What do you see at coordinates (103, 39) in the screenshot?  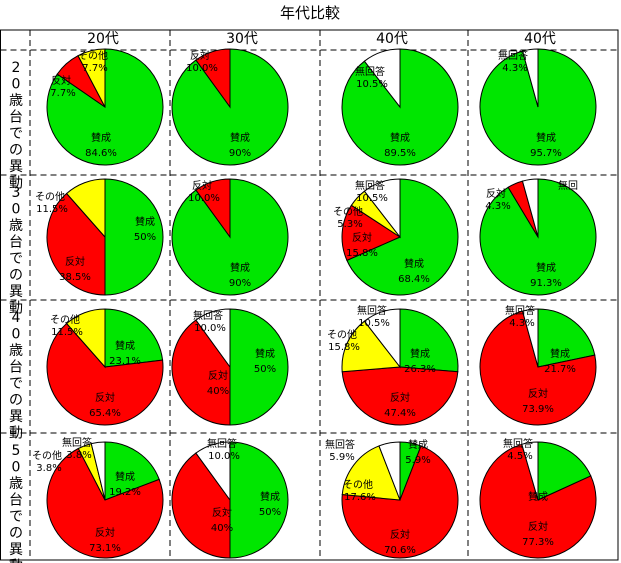 I see `column-header: 20代` at bounding box center [103, 39].